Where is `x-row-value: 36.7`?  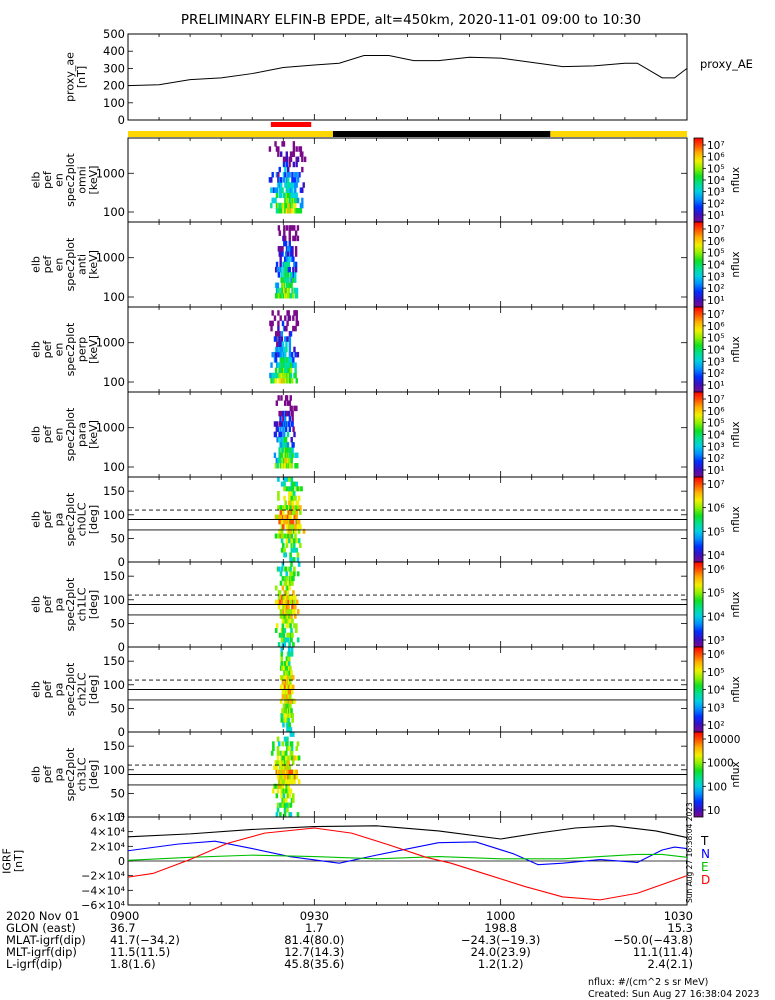 x-row-value: 36.7 is located at coordinates (123, 928).